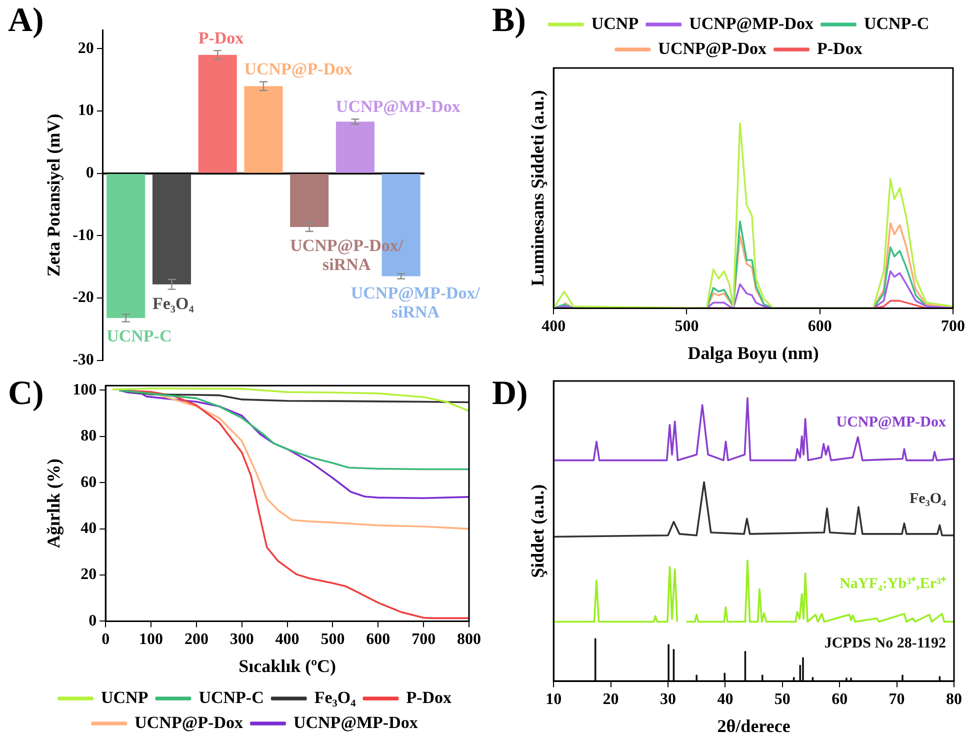 Image resolution: width=969 pixels, height=746 pixels. What do you see at coordinates (151, 639) in the screenshot?
I see `x-tick-label: 100` at bounding box center [151, 639].